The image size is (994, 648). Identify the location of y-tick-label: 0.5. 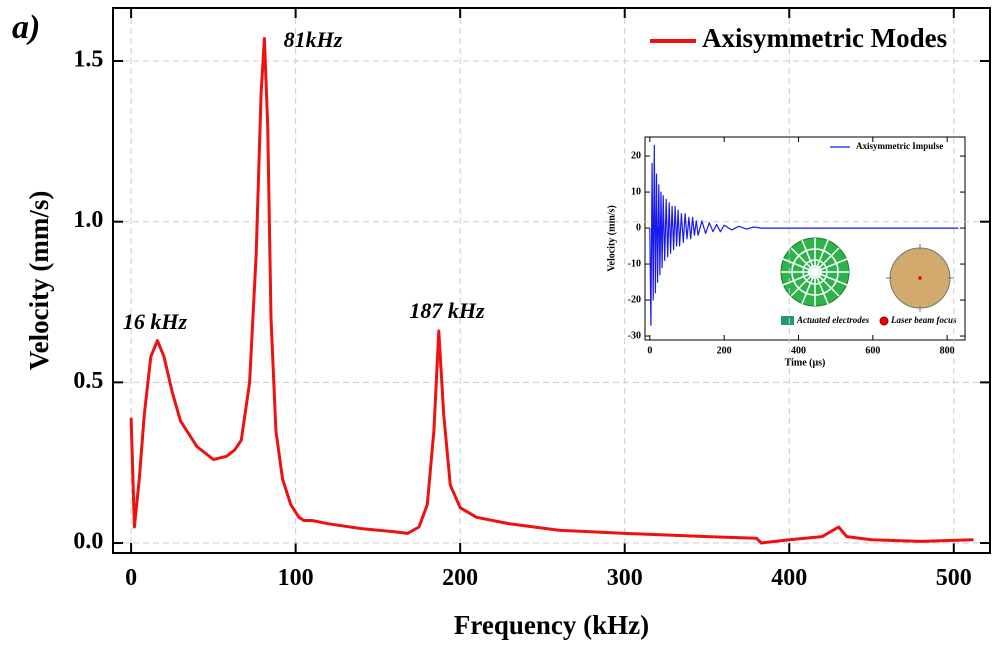
(88, 381).